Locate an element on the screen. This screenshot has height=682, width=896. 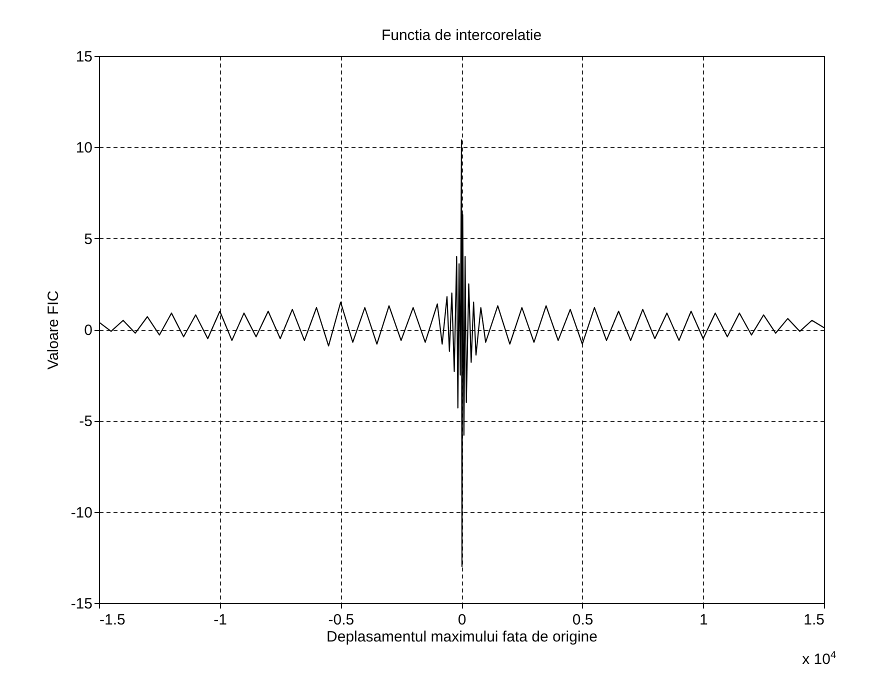
y-tick-label: -5 is located at coordinates (85, 421).